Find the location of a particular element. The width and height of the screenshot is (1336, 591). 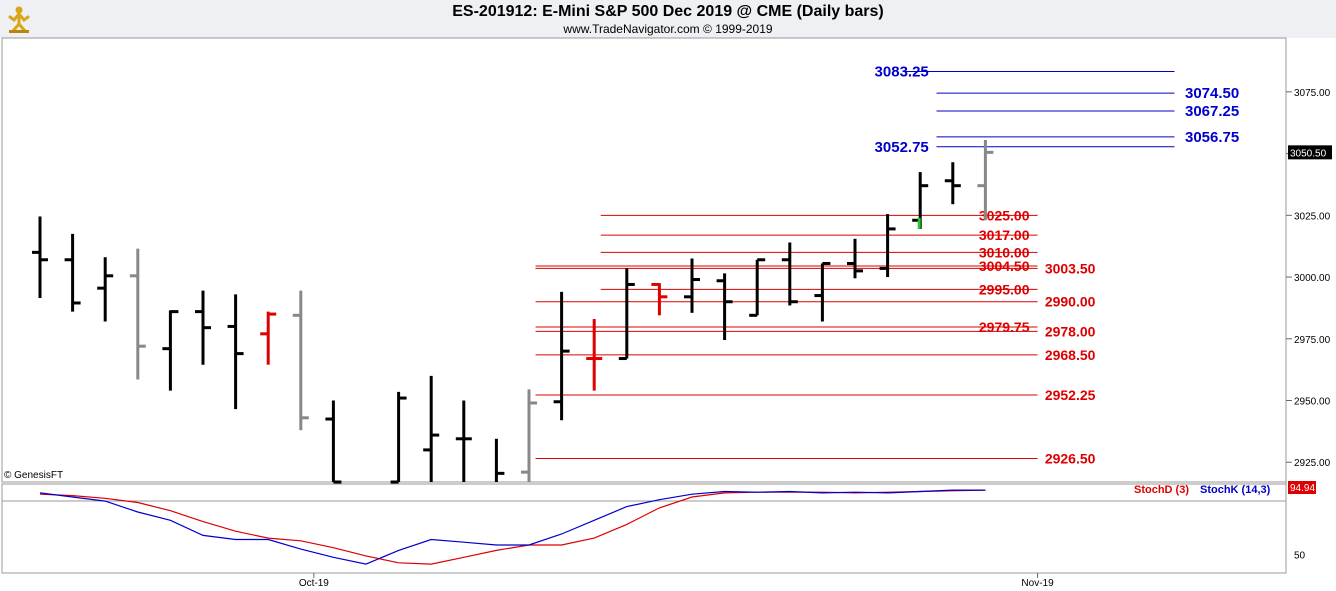

level-label-1: 3074.50 is located at coordinates (1212, 93).